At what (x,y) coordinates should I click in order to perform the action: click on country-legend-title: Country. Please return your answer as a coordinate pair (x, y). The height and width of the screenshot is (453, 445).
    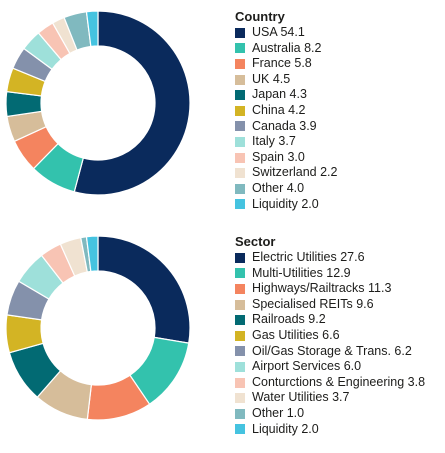
    Looking at the image, I should click on (260, 16).